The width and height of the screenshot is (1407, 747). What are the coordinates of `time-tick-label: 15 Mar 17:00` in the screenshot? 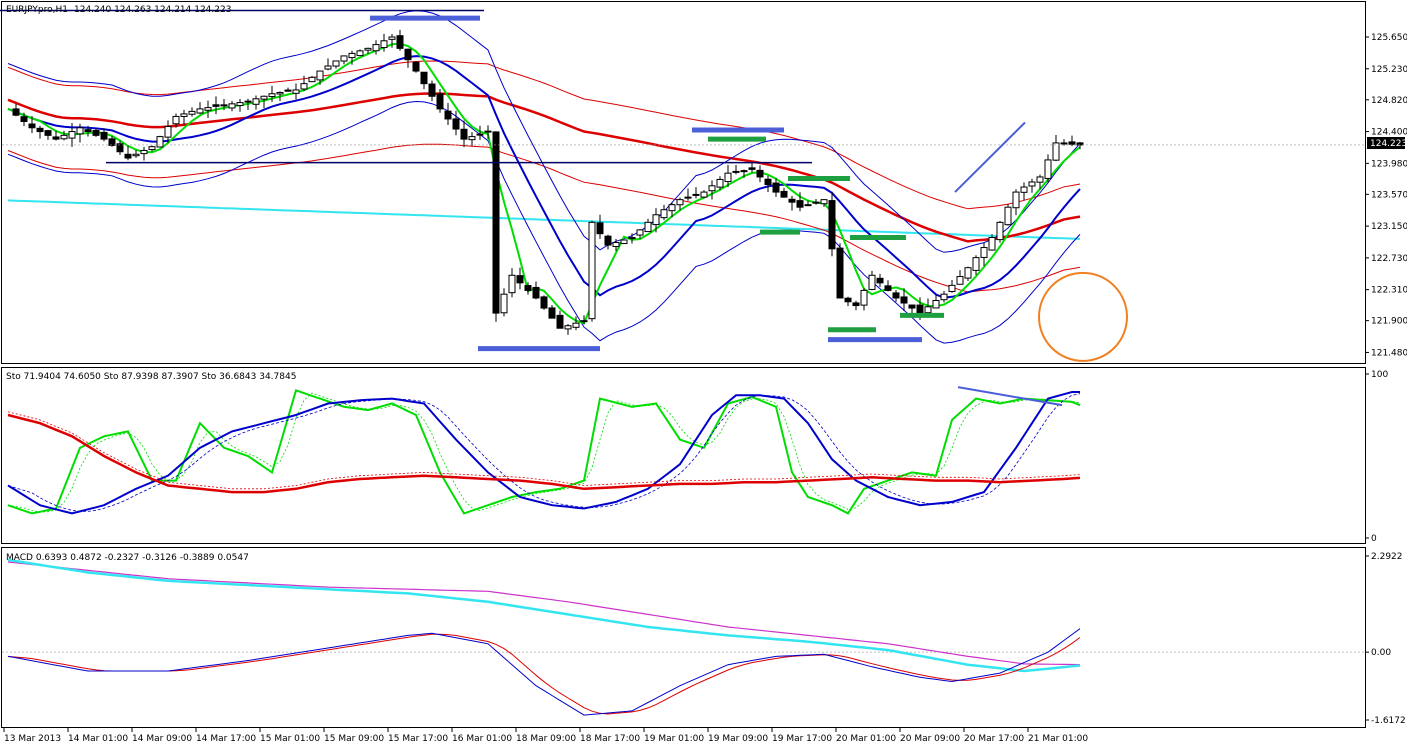 It's located at (418, 739).